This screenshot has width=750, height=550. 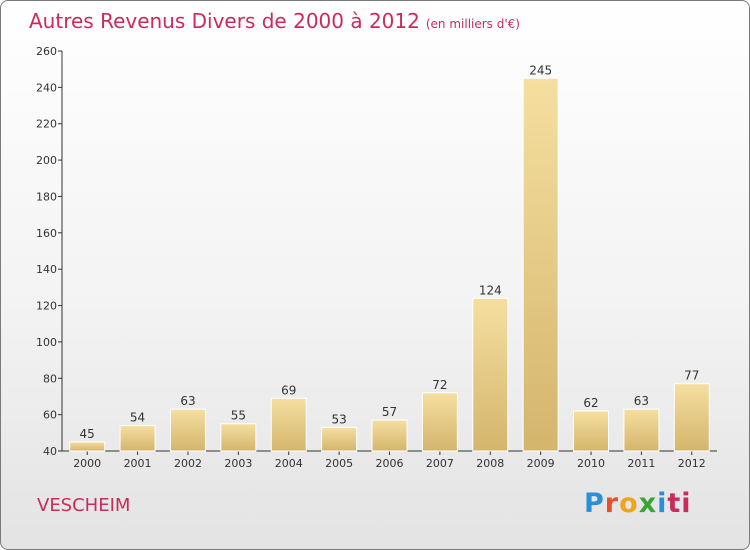 I want to click on x-tick-label: 2002, so click(x=188, y=463).